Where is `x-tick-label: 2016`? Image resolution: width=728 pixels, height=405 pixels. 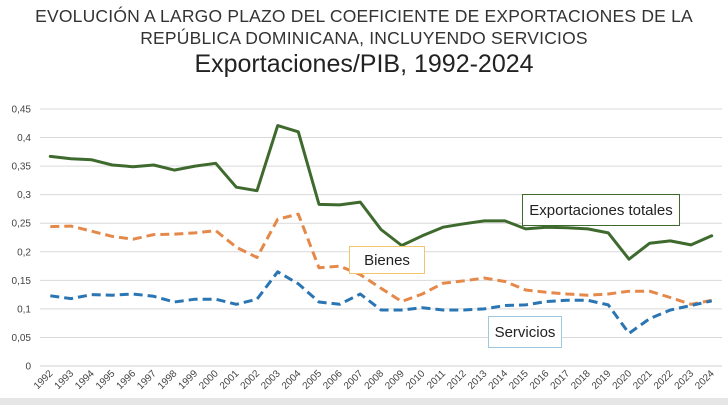 x-tick-label: 2016 is located at coordinates (540, 380).